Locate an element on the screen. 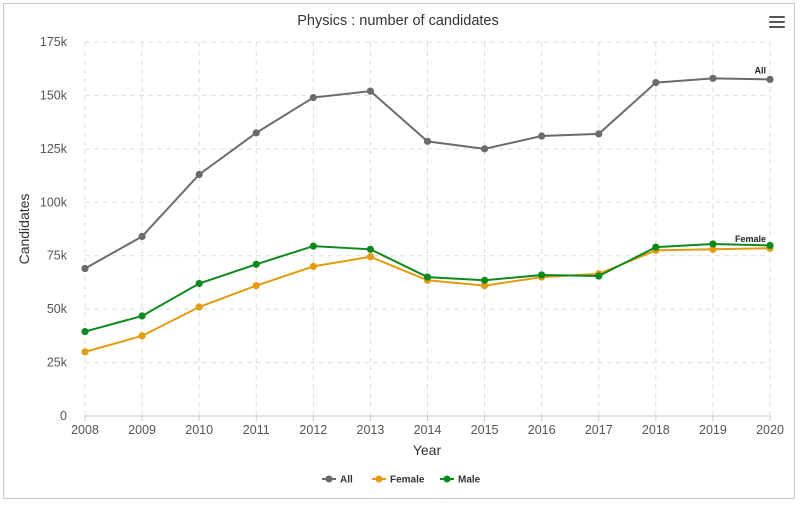 The height and width of the screenshot is (505, 800). x-tick-label: 2008 is located at coordinates (85, 430).